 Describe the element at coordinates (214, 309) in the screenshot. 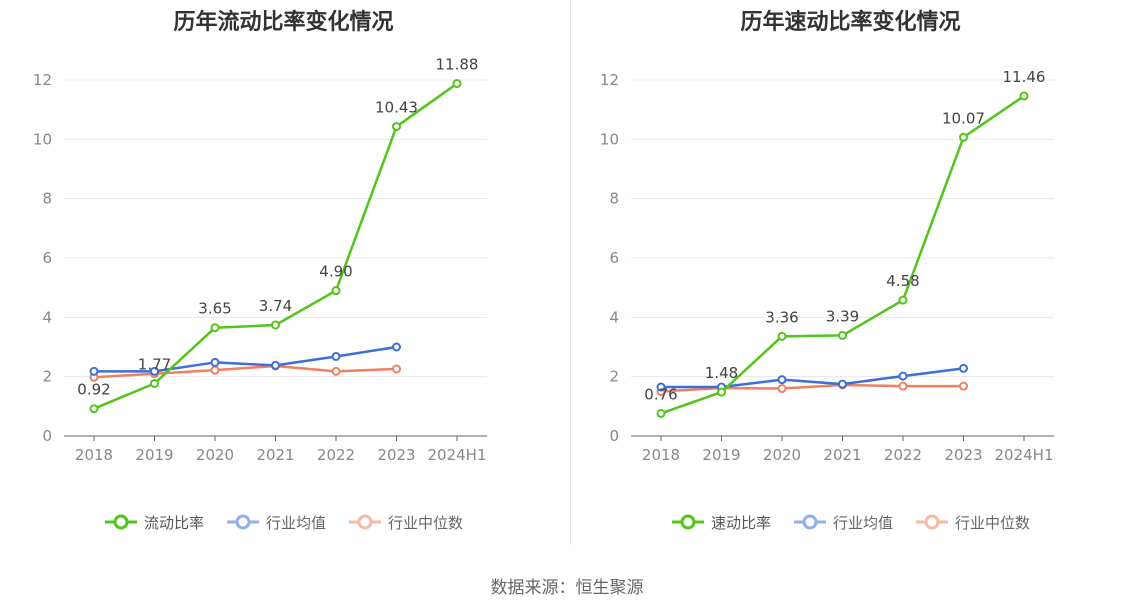

I see `data-label: 3.65` at that location.